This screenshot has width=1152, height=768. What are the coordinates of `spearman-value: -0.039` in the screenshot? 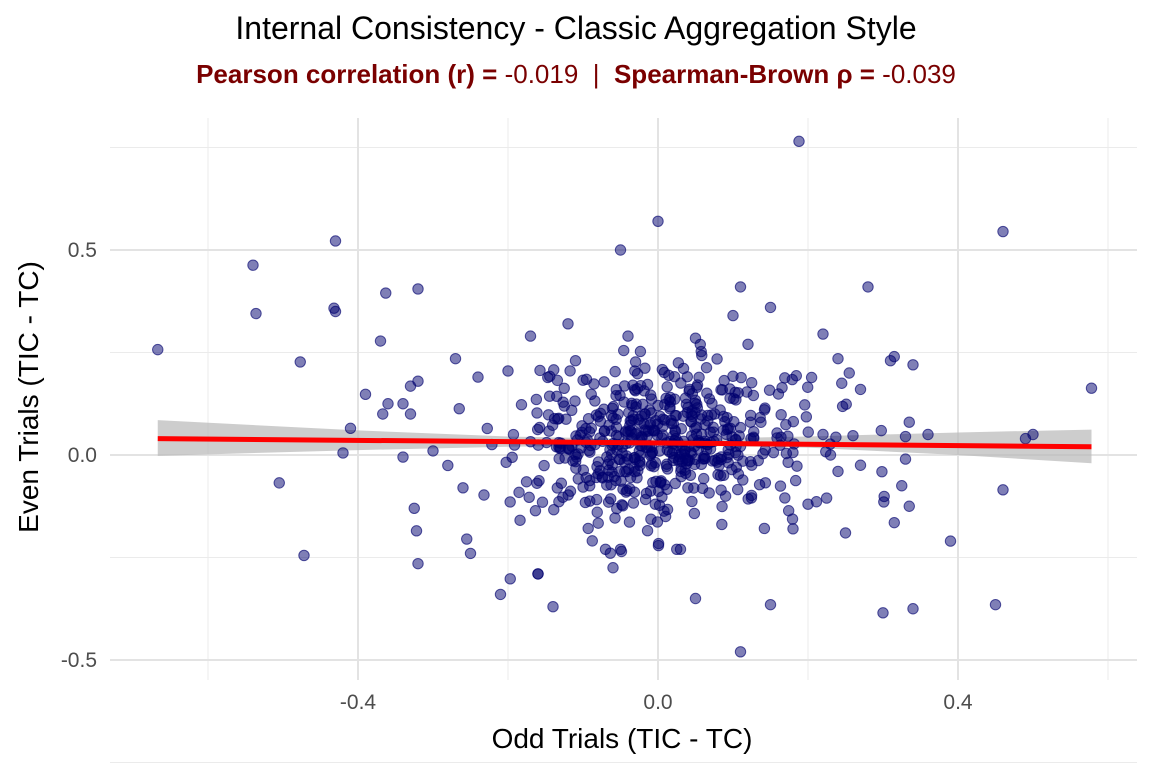 It's located at (919, 74).